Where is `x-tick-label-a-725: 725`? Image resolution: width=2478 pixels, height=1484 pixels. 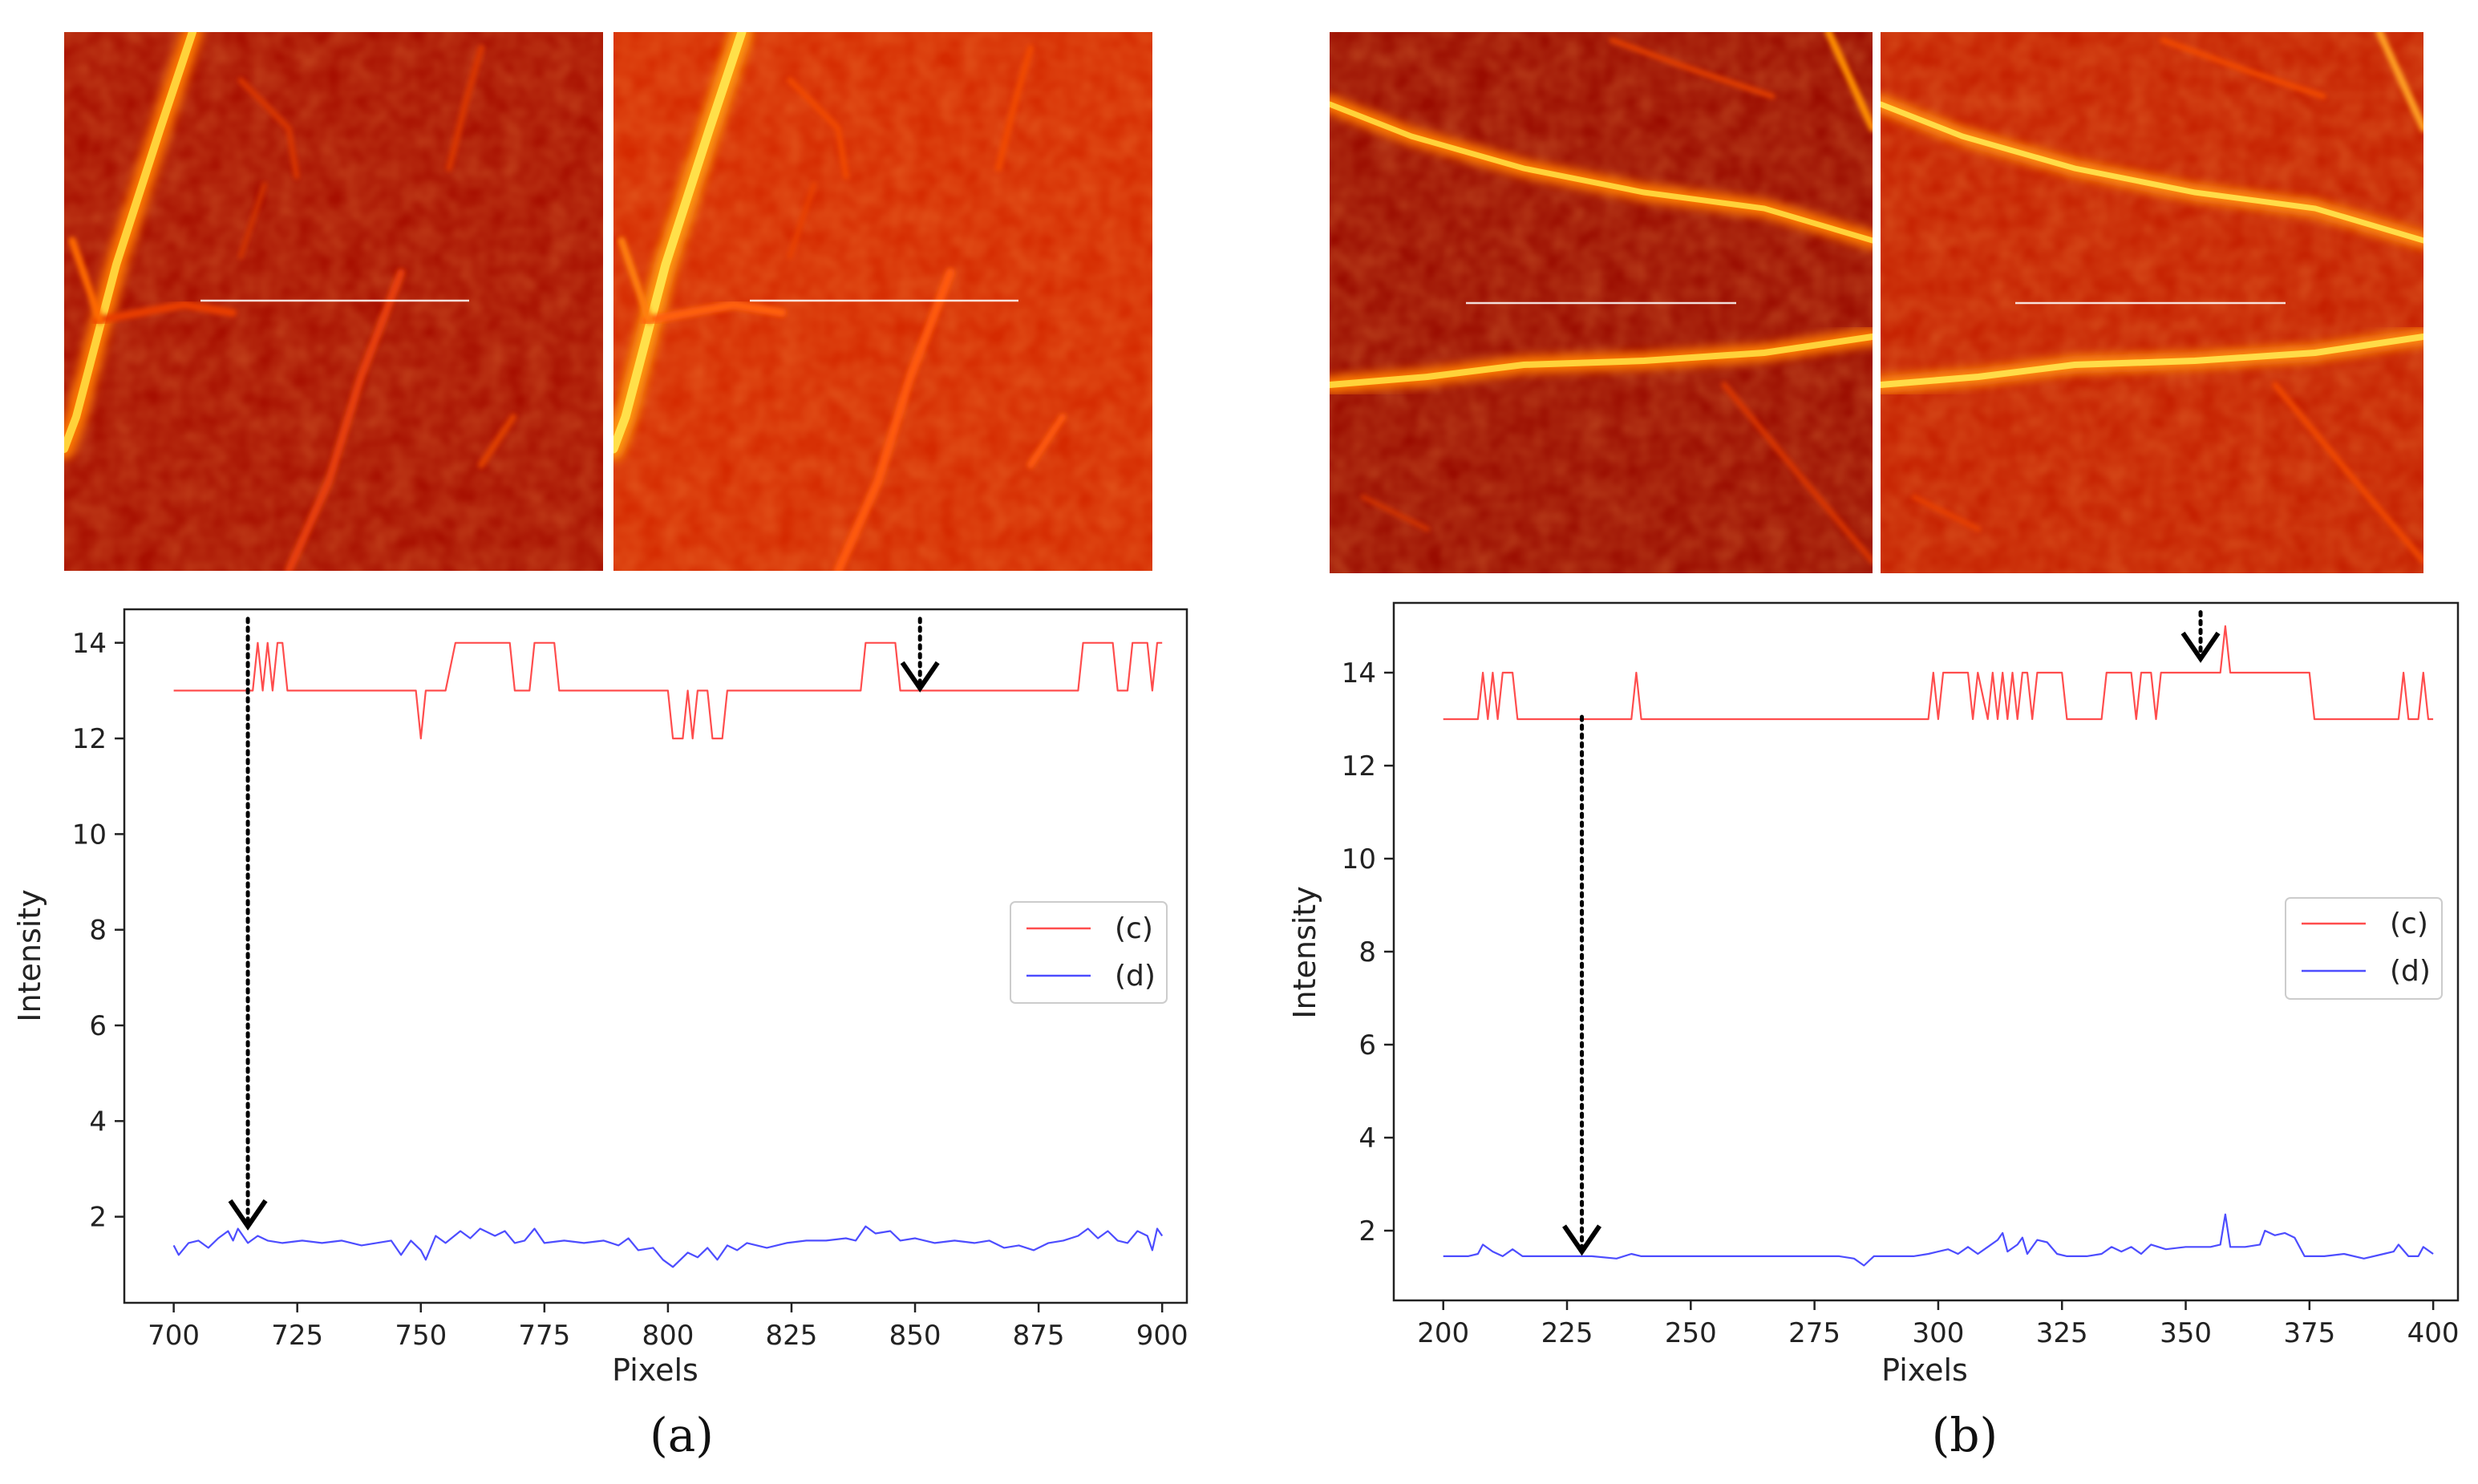
x-tick-label-a-725: 725 is located at coordinates (297, 1336).